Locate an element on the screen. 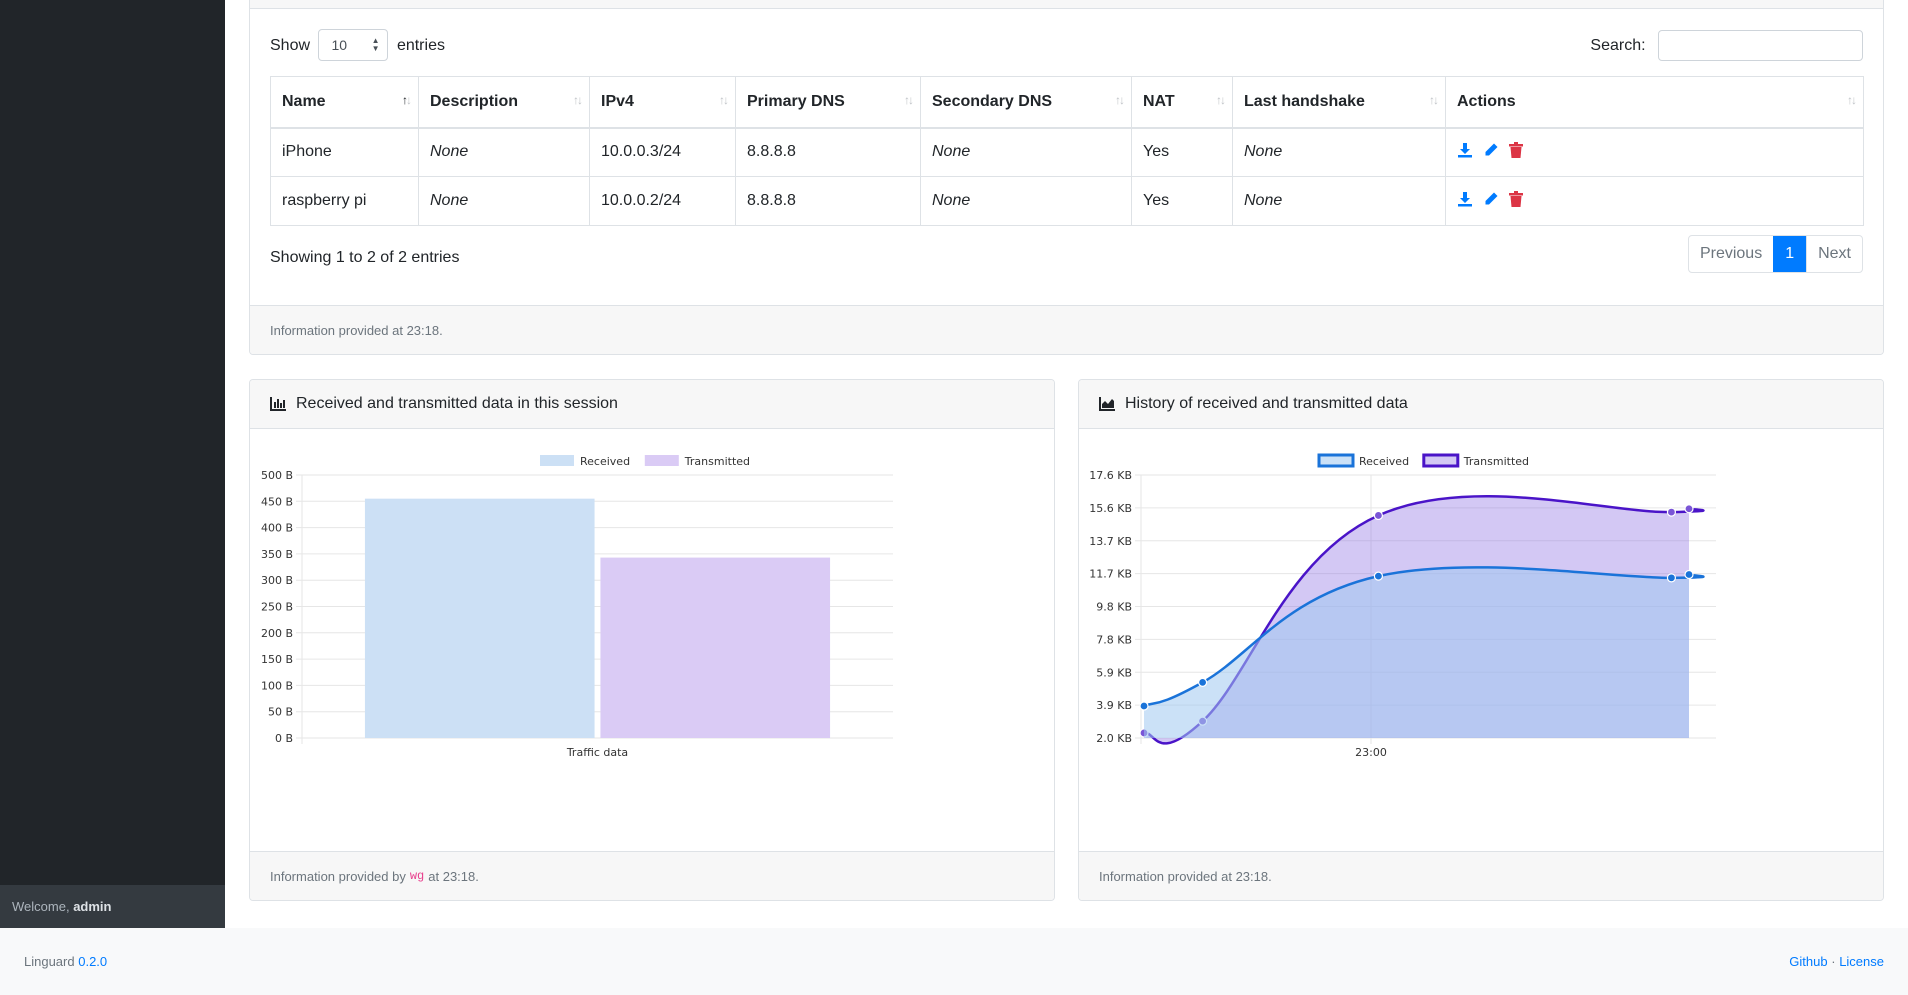 The image size is (1908, 995). cell-nat: Yes is located at coordinates (1182, 152).